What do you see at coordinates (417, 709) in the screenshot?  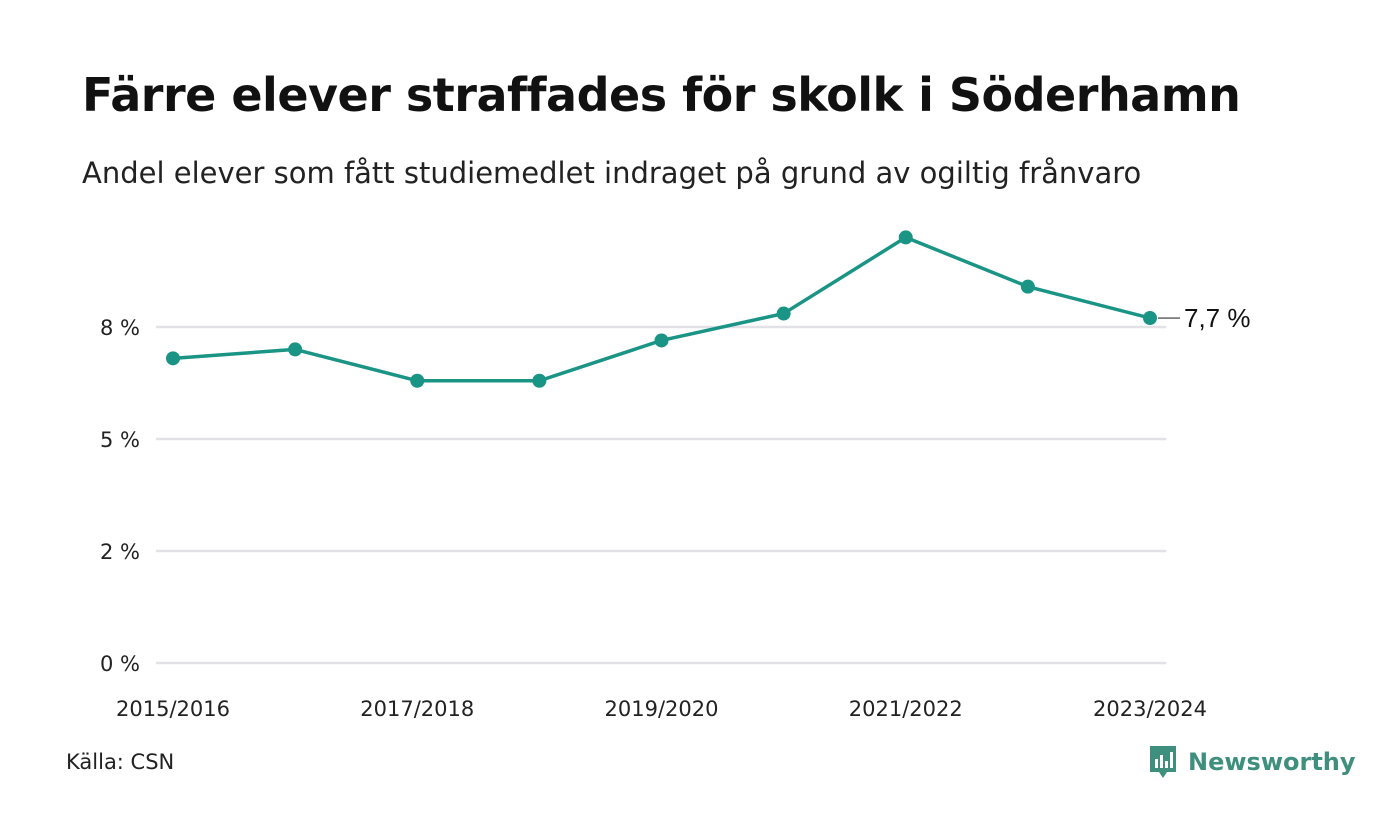 I see `x-tick-label: 2017/2018` at bounding box center [417, 709].